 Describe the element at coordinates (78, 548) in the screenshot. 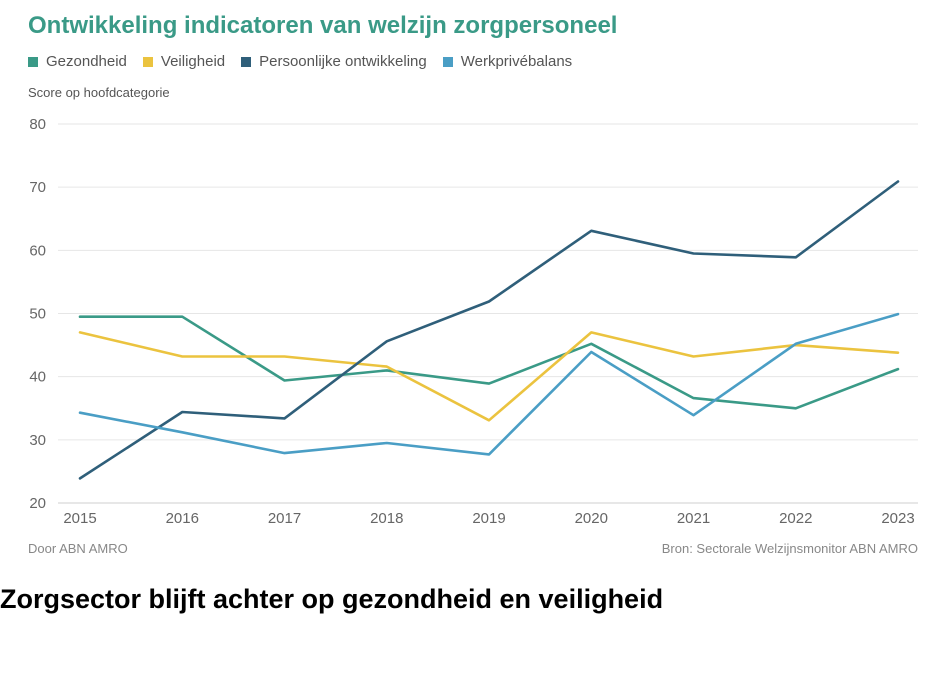

I see `footer-author: Door ABN AMRO` at that location.